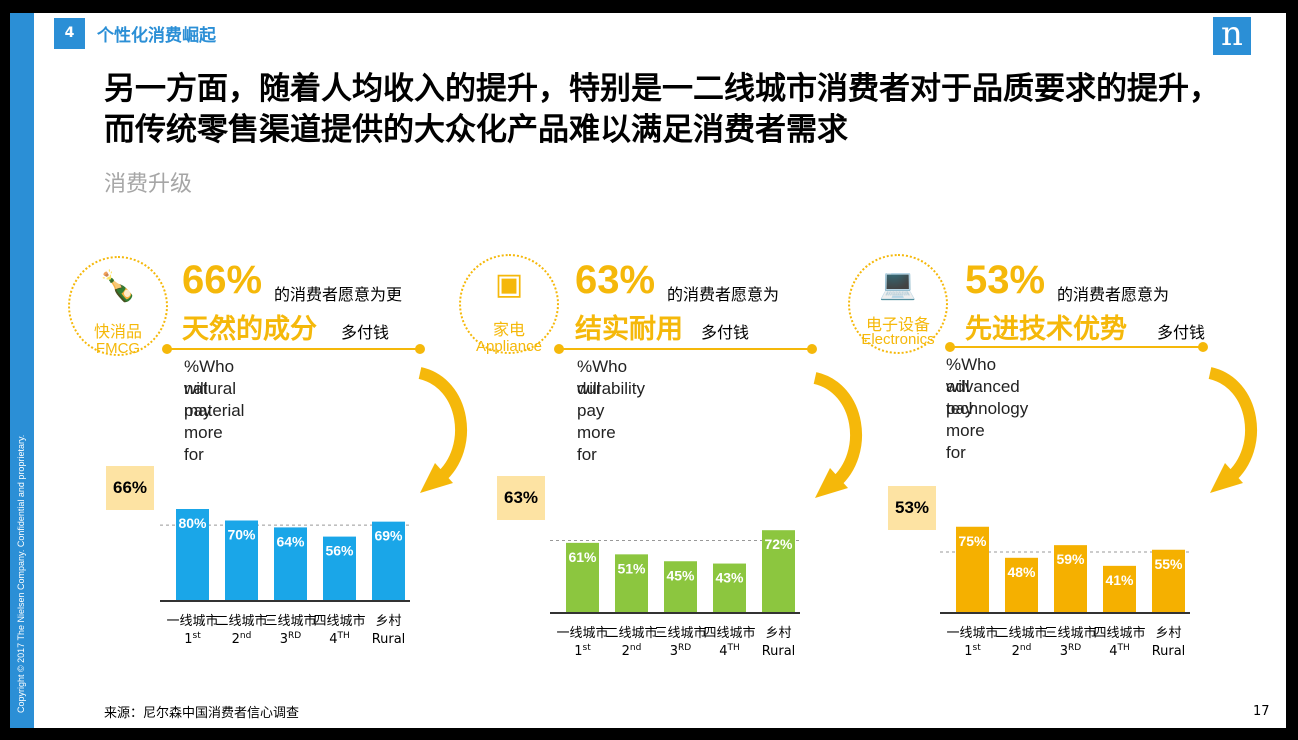 The image size is (1298, 740). I want to click on section-number: 4, so click(69, 33).